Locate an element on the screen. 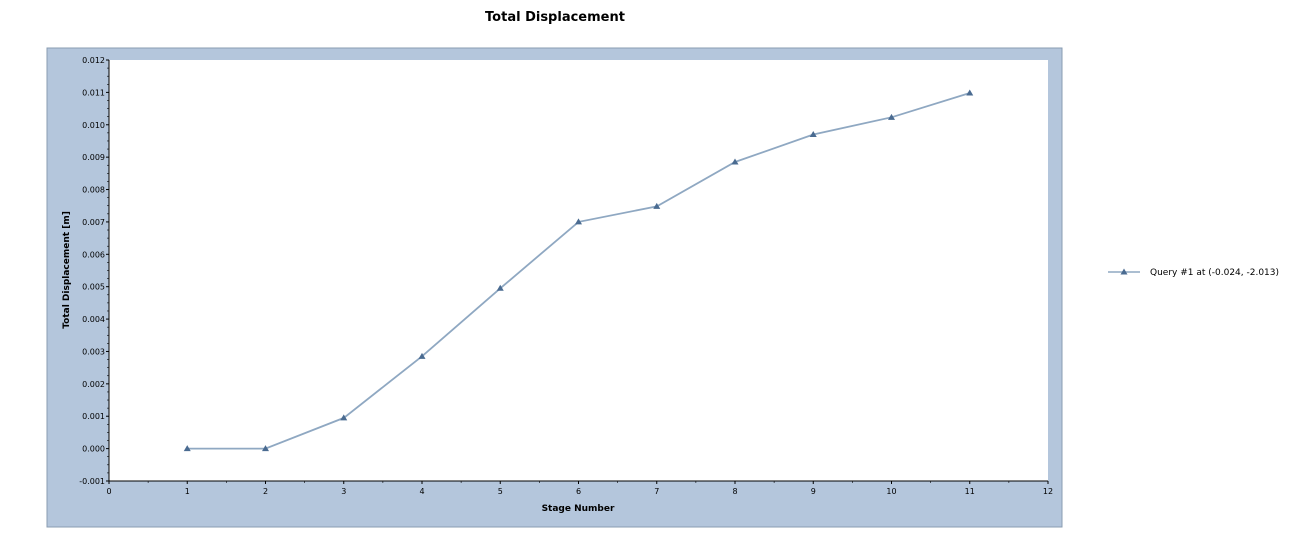  x-tick-label: 11 is located at coordinates (970, 491).